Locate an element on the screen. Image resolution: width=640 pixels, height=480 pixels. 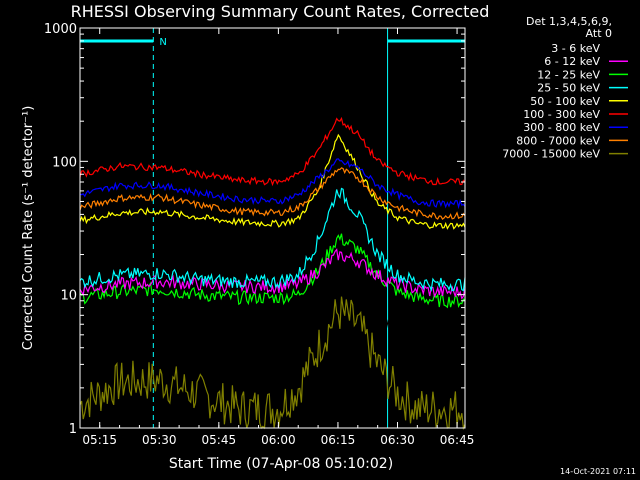
legend-label-2: 12 - 25 keV is located at coordinates (568, 74).